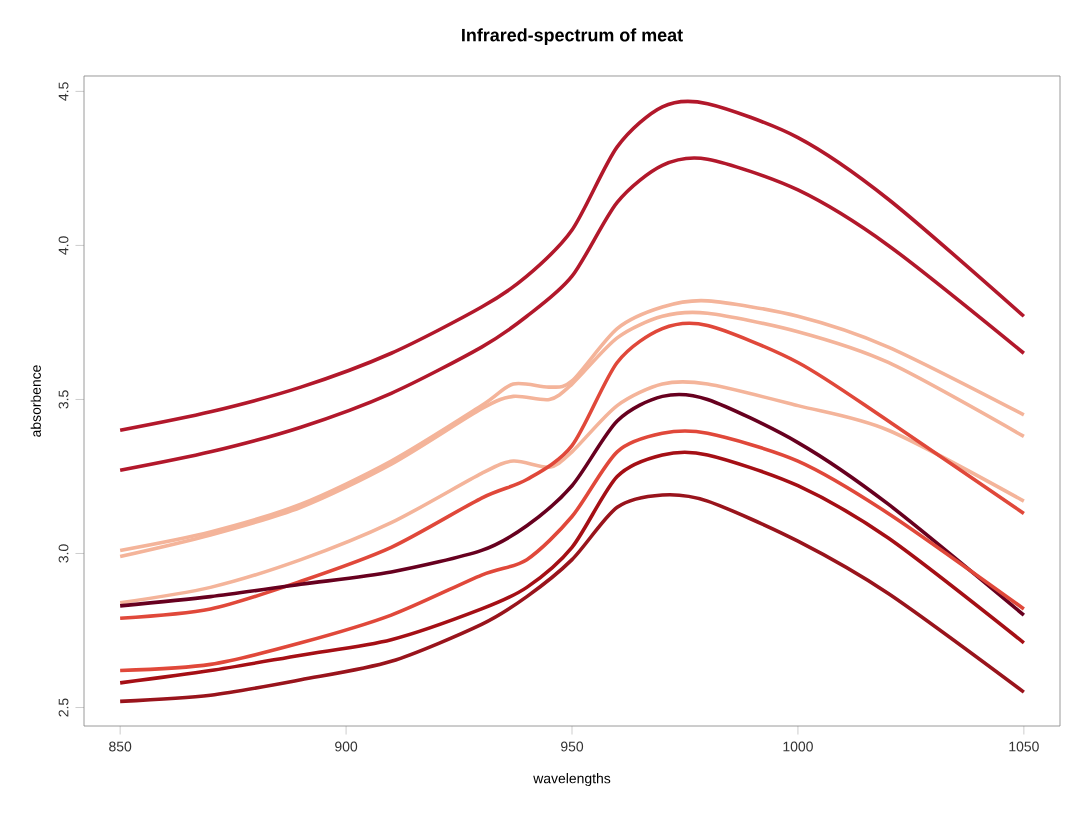 This screenshot has width=1078, height=824. I want to click on chart-title: Infrared-spectrum of meat, so click(572, 36).